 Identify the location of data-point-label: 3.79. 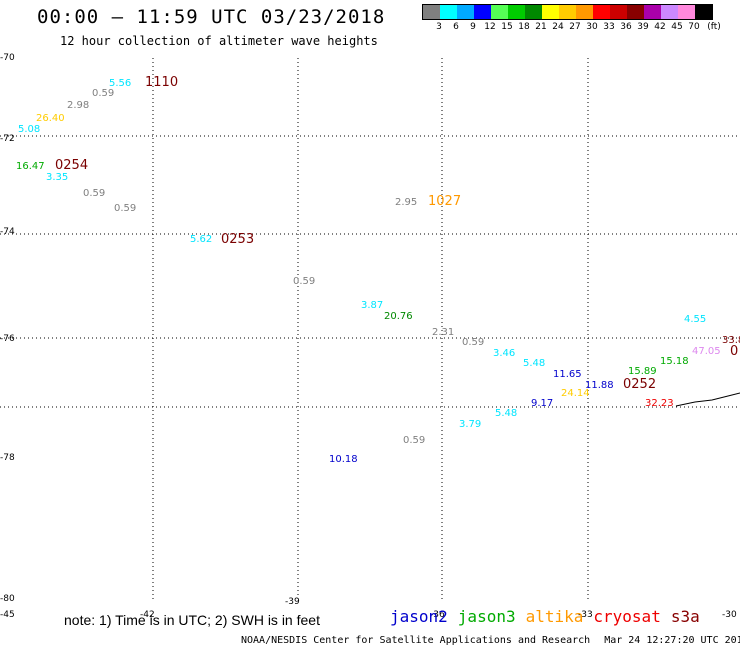
(470, 424).